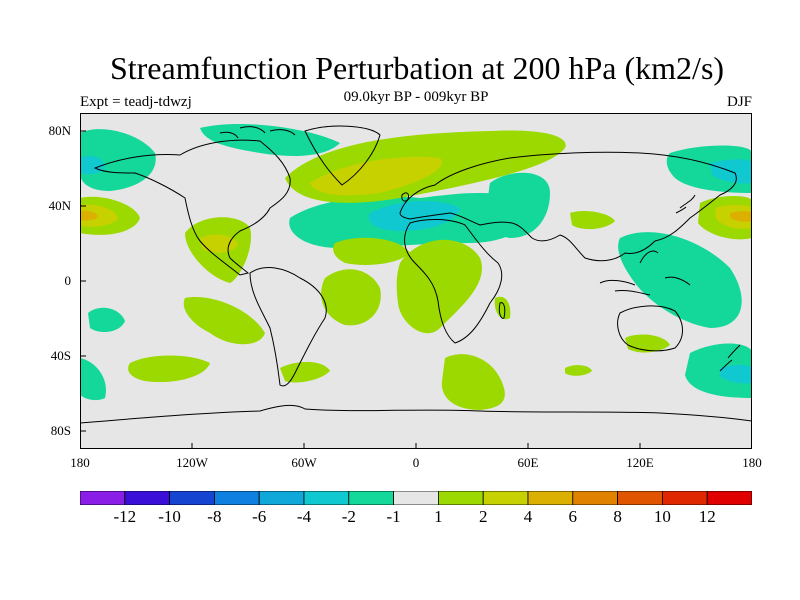 This screenshot has height=600, width=800. I want to click on experiment-label: Expt = teadj-tdwzj, so click(136, 102).